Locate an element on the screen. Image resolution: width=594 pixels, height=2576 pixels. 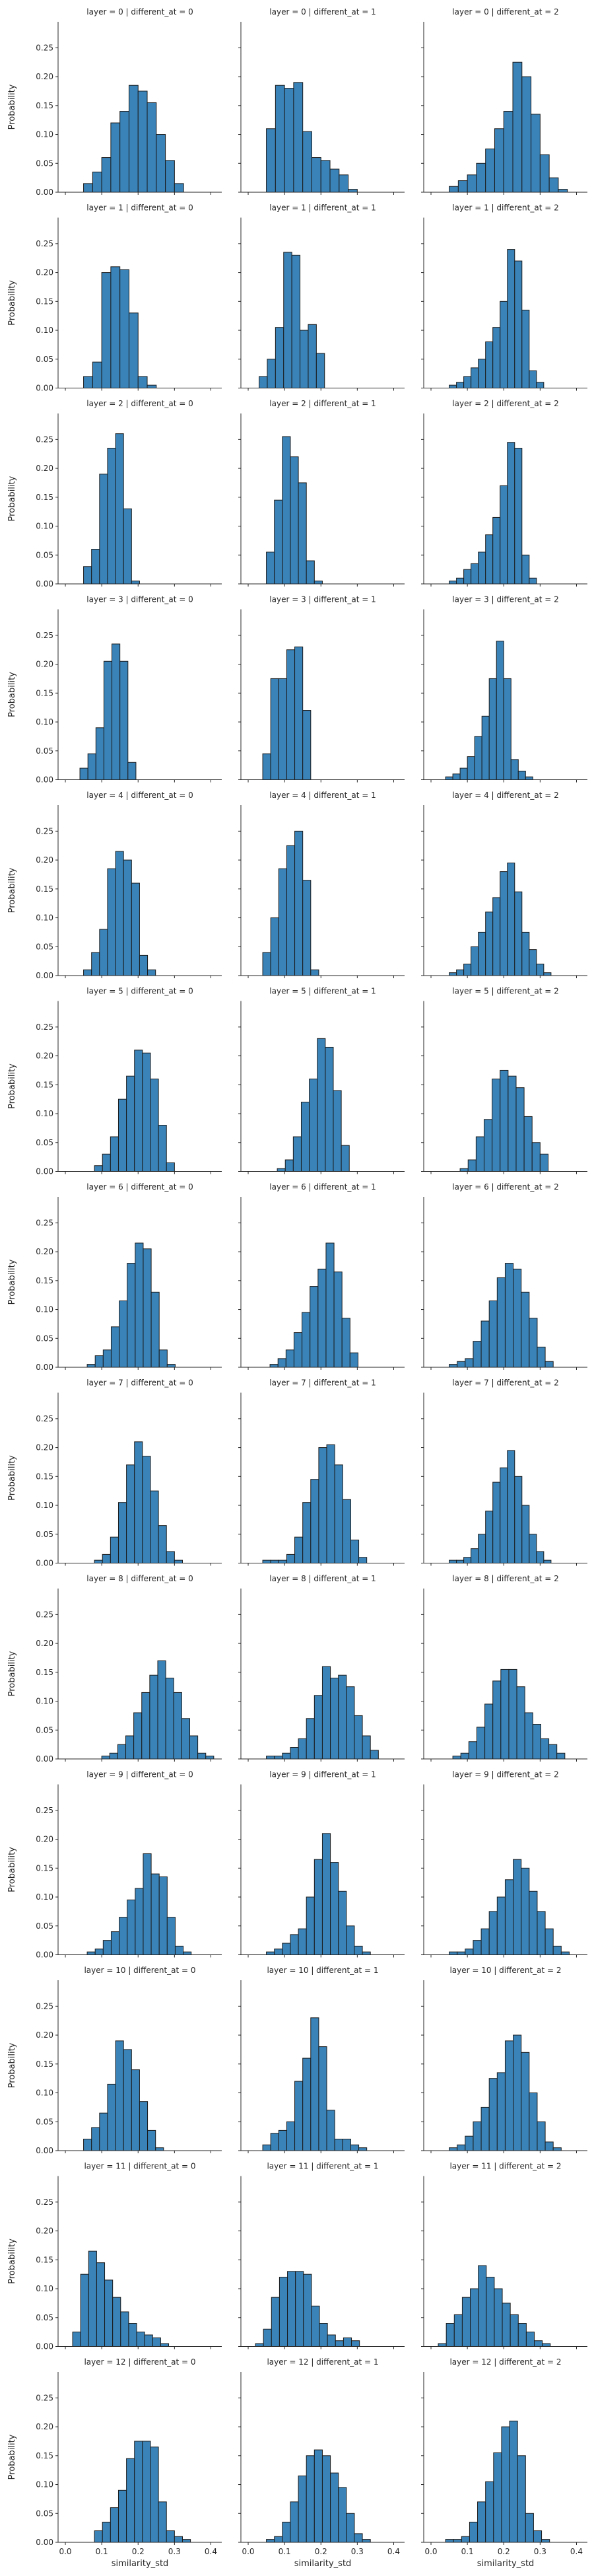
y-tick-label: 0.00 is located at coordinates (44, 1171).